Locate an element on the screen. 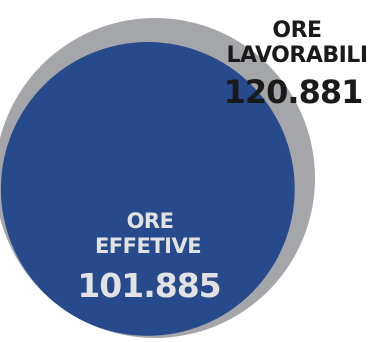 Image resolution: width=375 pixels, height=342 pixels. value-ore-effetive: 101.885 is located at coordinates (148, 285).